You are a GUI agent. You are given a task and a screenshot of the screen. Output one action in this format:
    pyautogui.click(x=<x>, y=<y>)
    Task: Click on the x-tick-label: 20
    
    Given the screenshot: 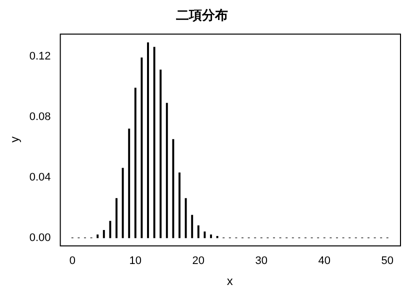 What is the action you would take?
    pyautogui.click(x=198, y=261)
    